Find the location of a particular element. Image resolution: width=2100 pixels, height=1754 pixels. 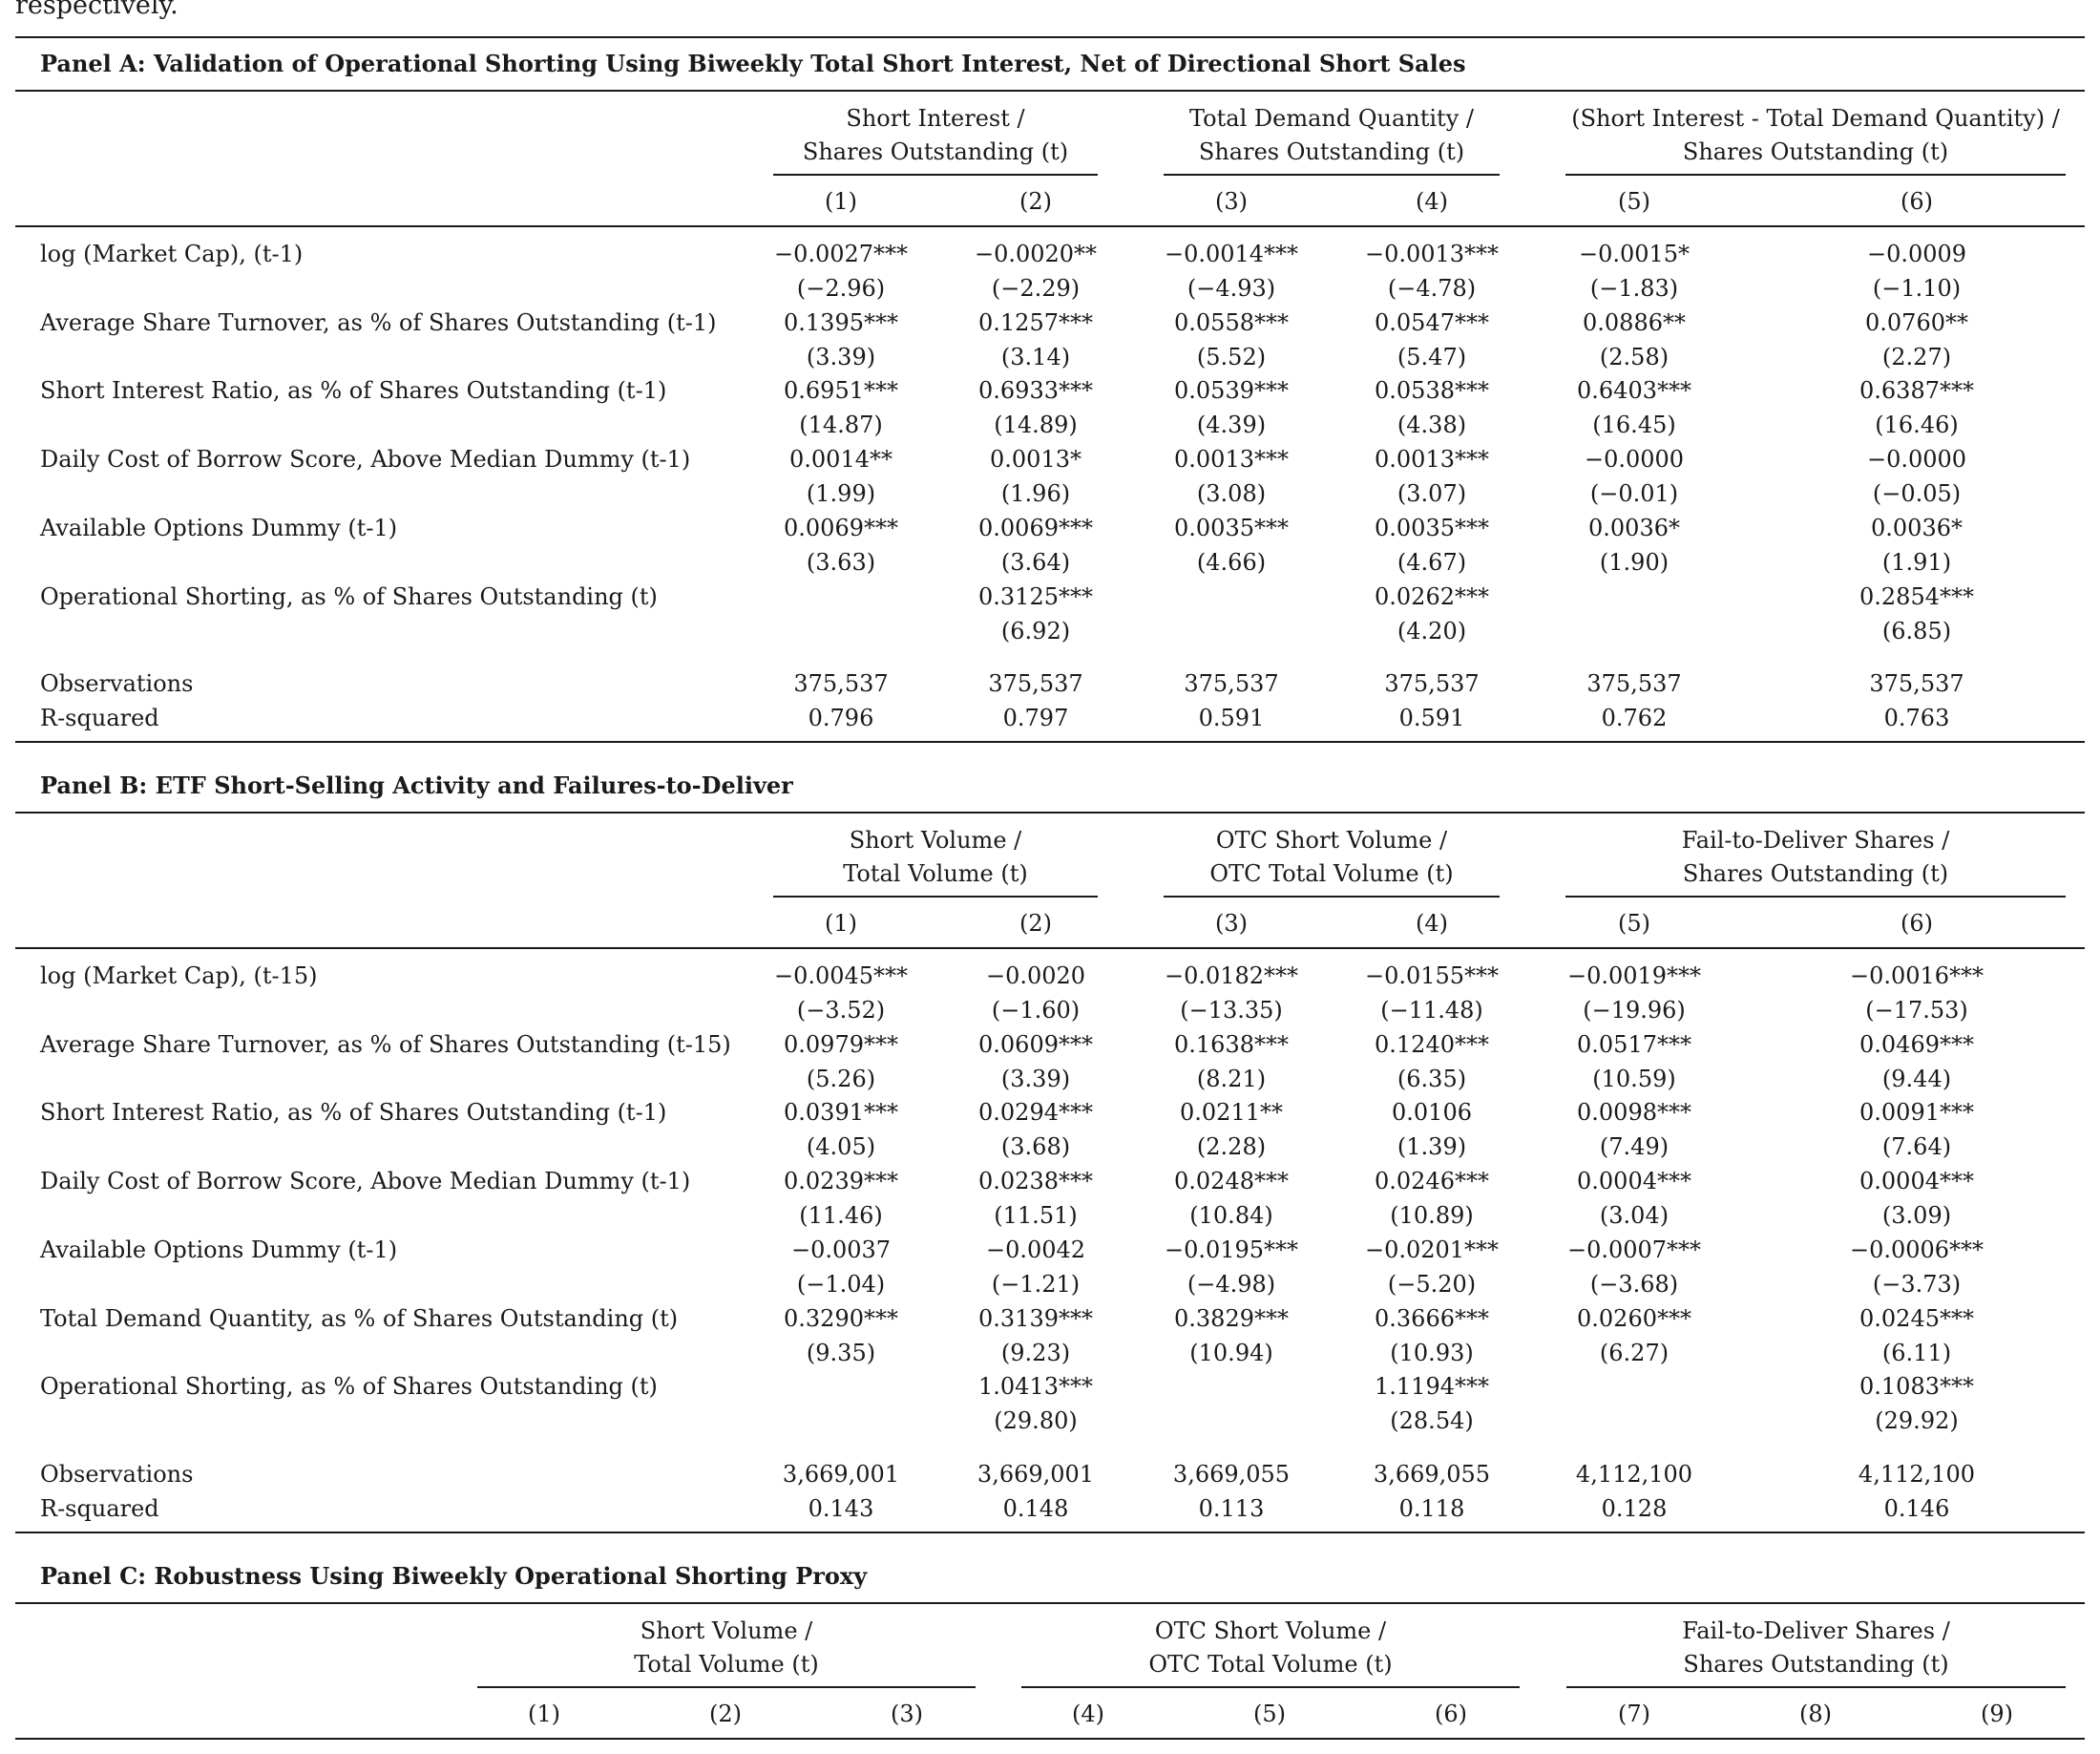

panelB-rsquared-cell: 0.128 is located at coordinates (1635, 1508).